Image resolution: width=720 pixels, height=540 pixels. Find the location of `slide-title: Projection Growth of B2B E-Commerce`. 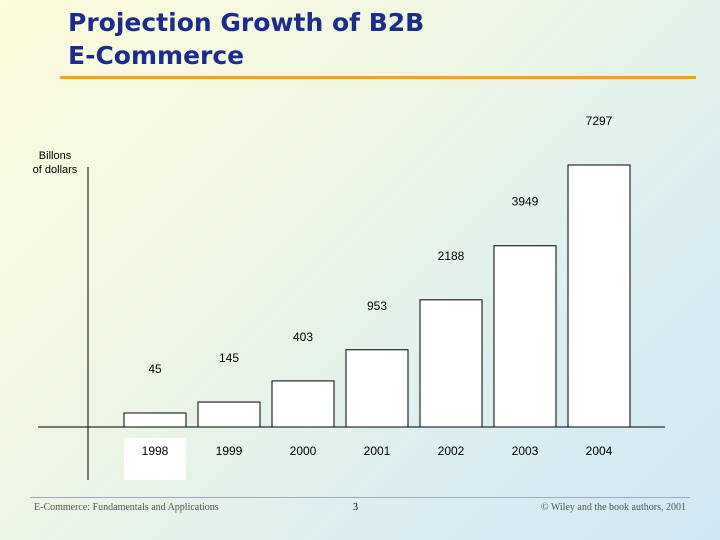

slide-title: Projection Growth of B2B E-Commerce is located at coordinates (246, 39).